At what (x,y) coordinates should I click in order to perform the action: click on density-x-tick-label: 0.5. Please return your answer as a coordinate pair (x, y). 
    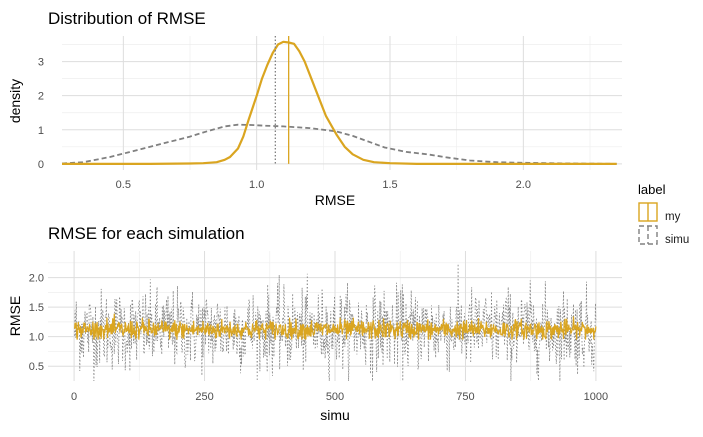
    Looking at the image, I should click on (123, 185).